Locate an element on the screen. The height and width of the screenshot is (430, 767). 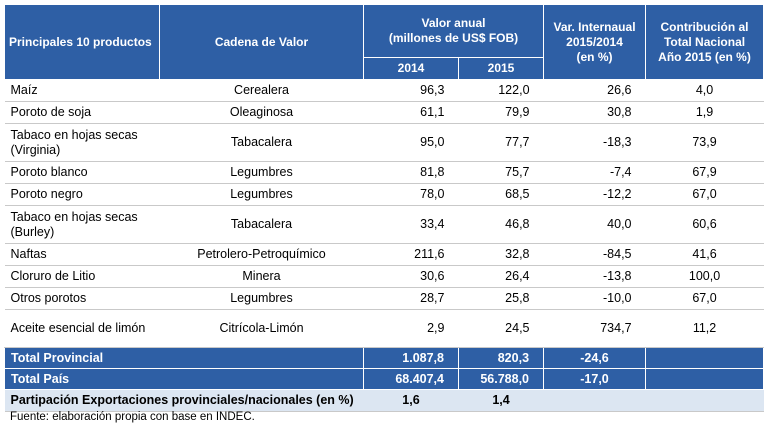
value-2014-cell: 61,1 is located at coordinates (411, 112).